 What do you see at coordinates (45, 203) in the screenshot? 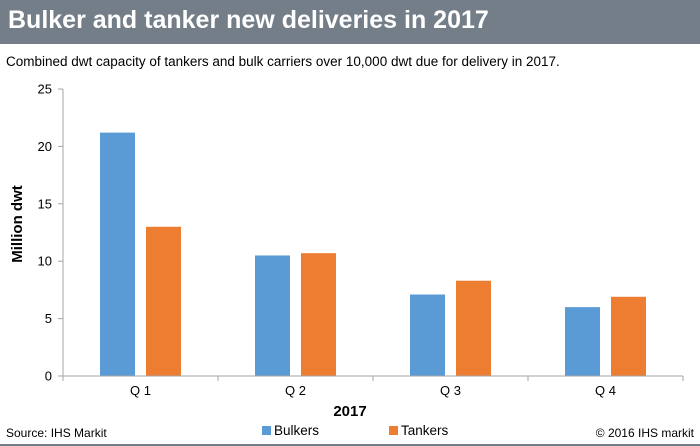
I see `y-tick-label: 15` at bounding box center [45, 203].